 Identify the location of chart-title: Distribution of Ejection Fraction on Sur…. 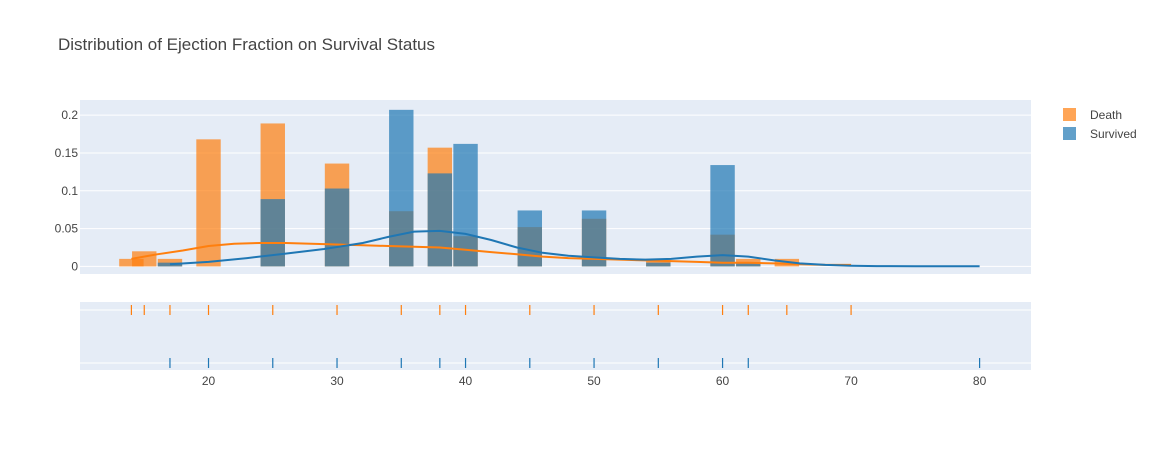
(246, 44).